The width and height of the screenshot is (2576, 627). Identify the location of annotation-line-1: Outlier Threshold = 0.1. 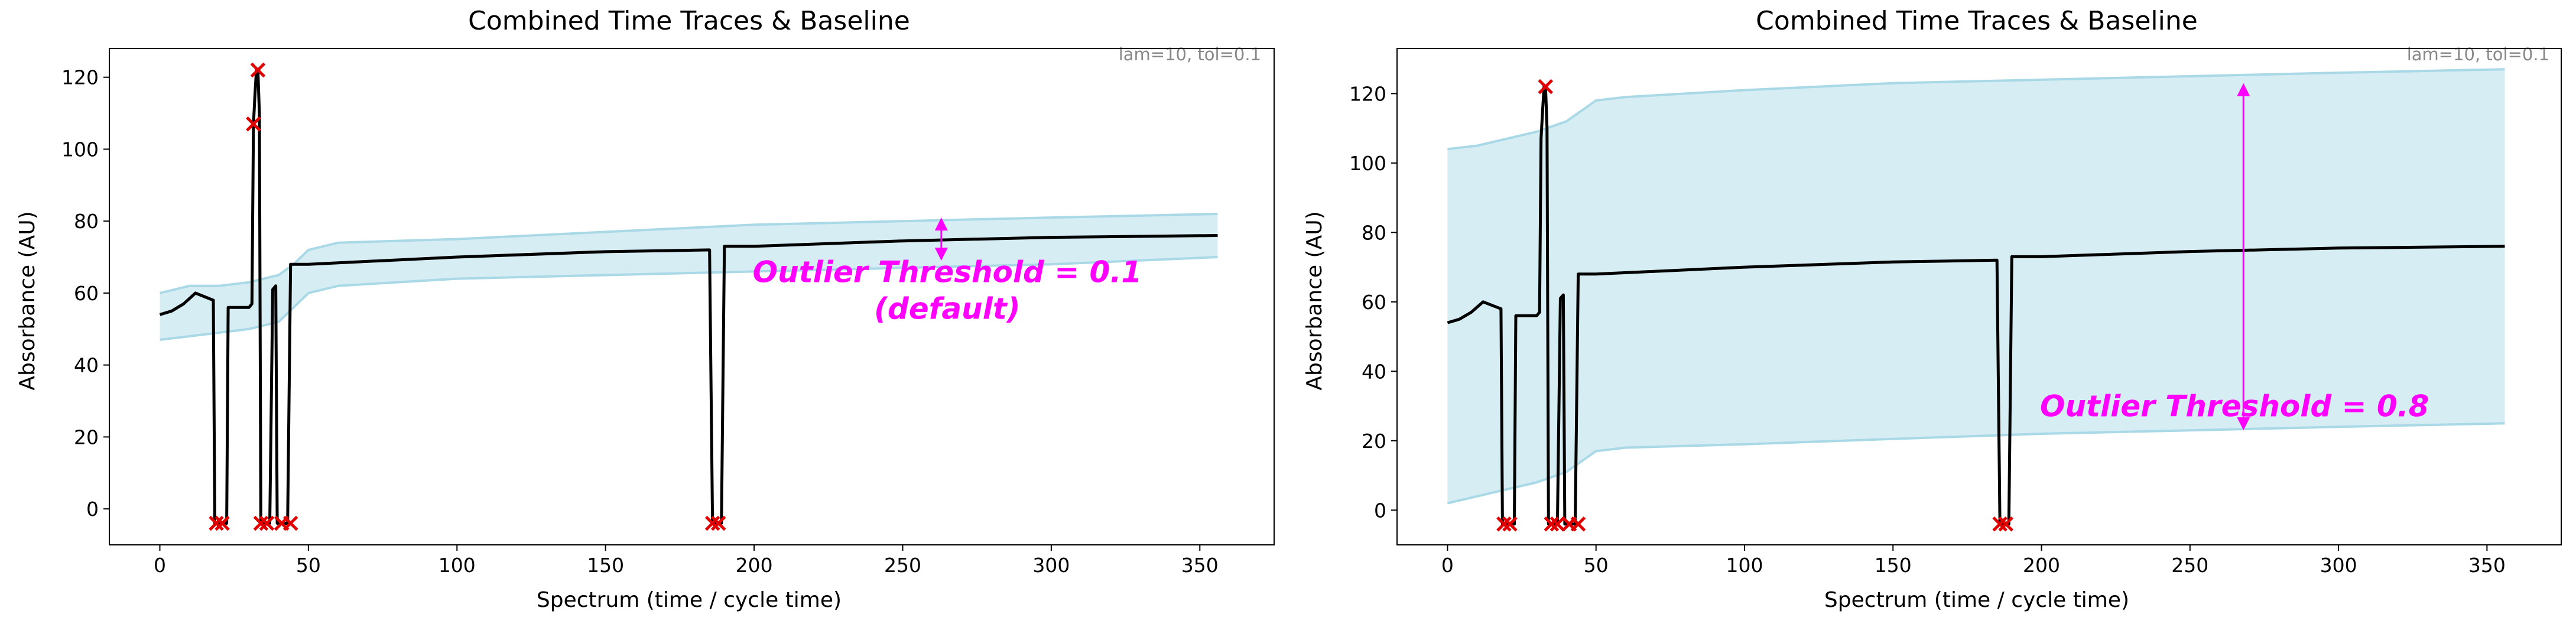
(947, 272).